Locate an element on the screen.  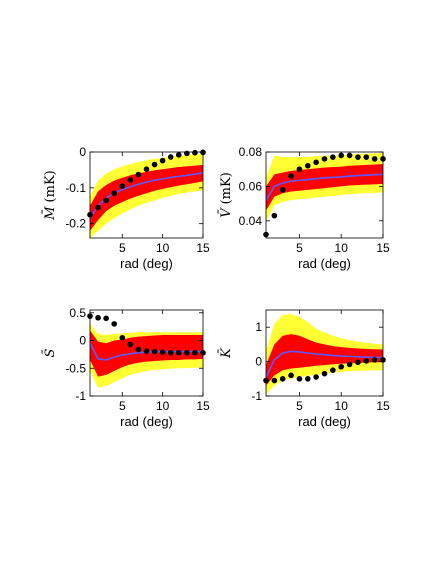
chart-panel-top-right: 5 10 15 0.04 0.06 0.08 rad (deg) V̄ (mK) is located at coordinates (304, 208).